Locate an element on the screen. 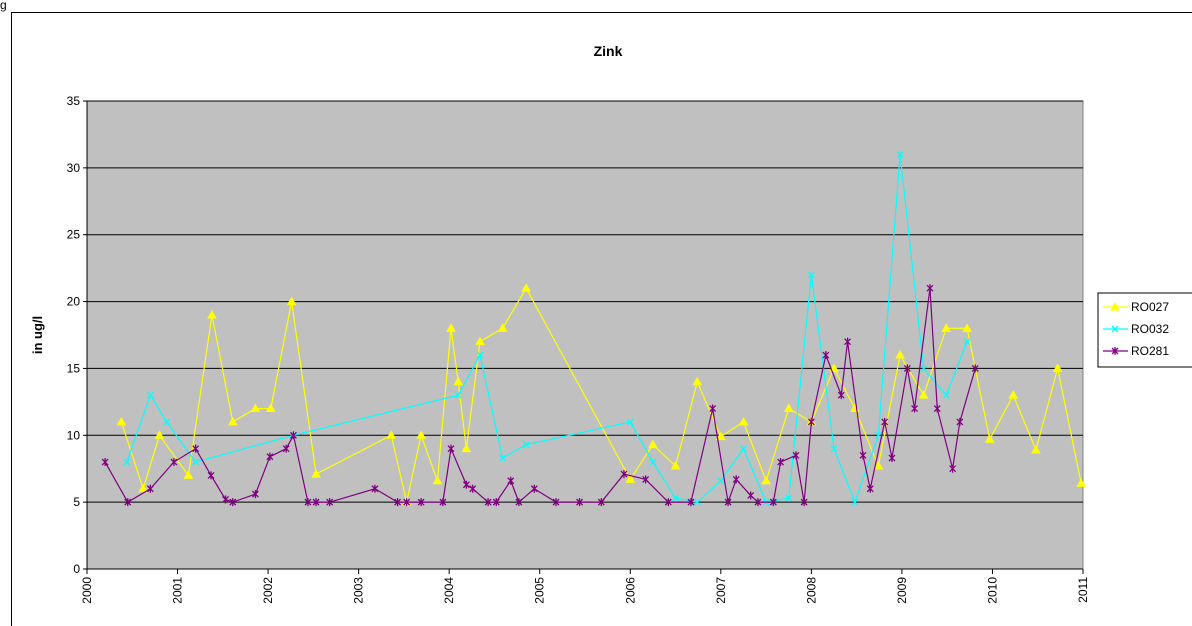 The height and width of the screenshot is (626, 1192). x-tick-label: 2002 is located at coordinates (268, 590).